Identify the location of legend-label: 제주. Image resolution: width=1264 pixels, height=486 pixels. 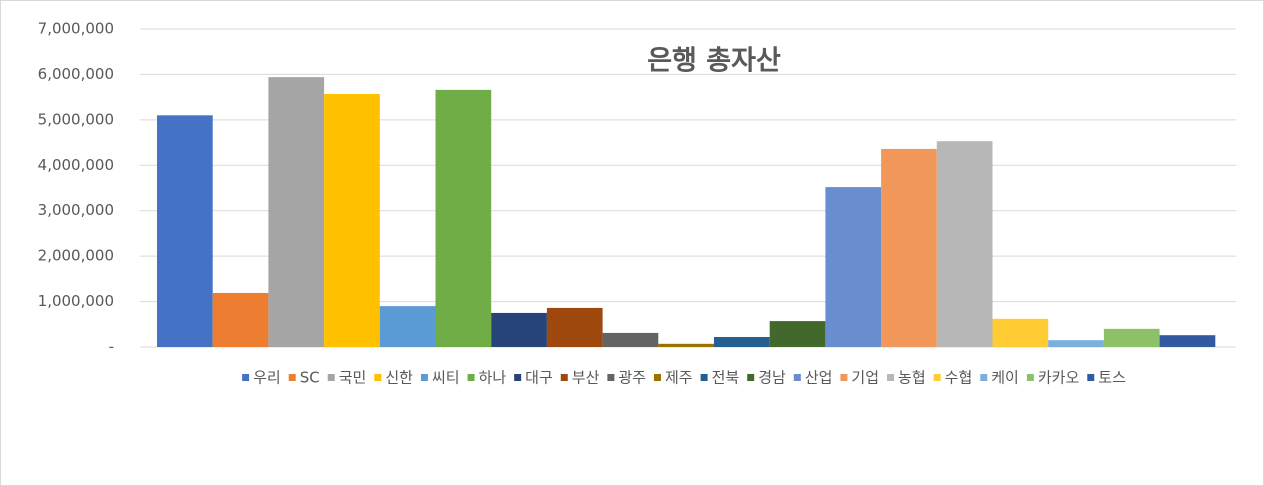
(679, 378).